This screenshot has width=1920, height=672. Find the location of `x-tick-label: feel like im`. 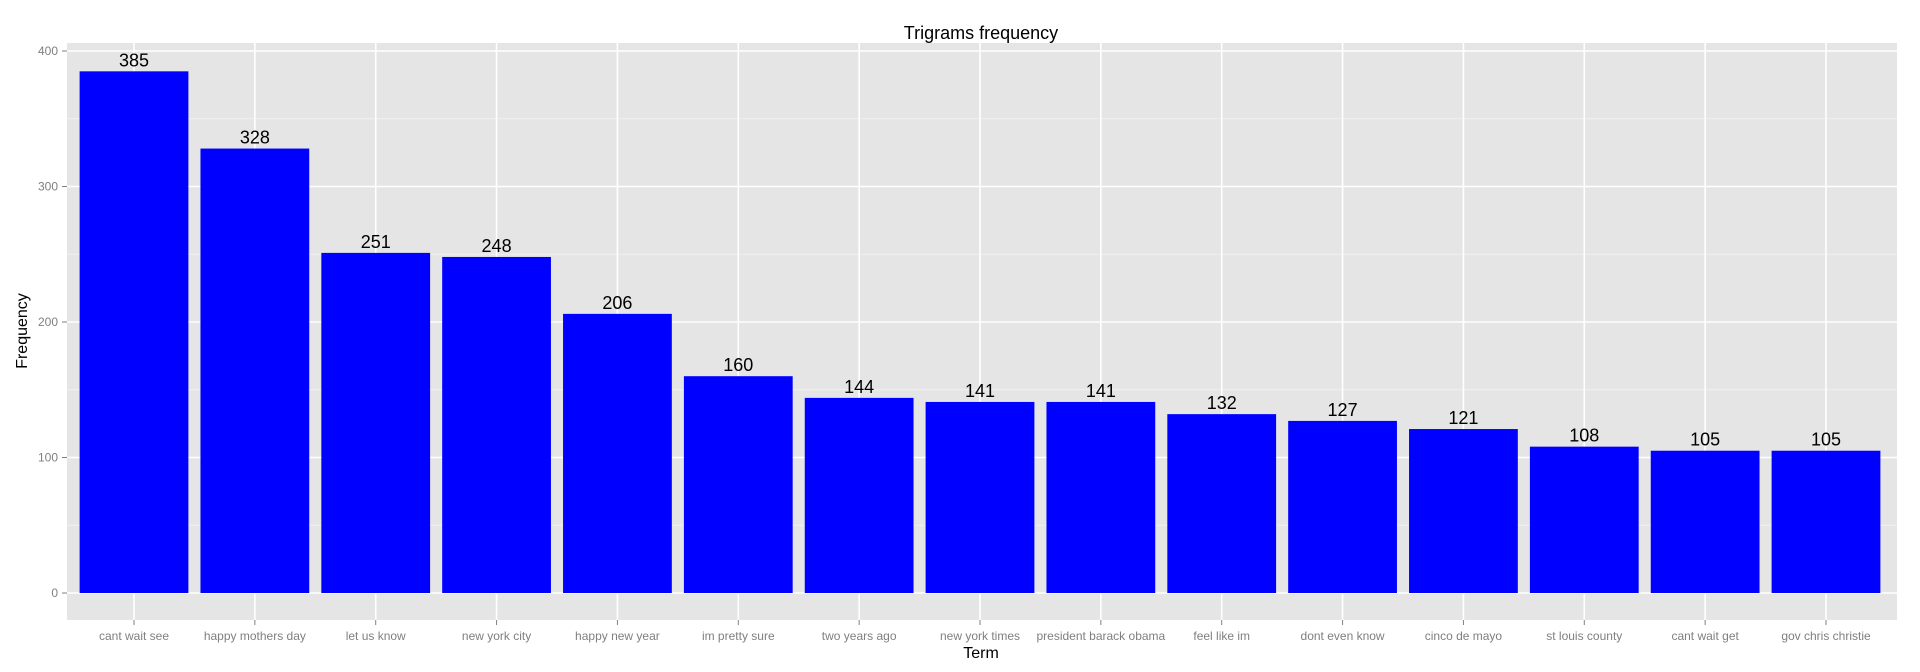

x-tick-label: feel like im is located at coordinates (1221, 636).